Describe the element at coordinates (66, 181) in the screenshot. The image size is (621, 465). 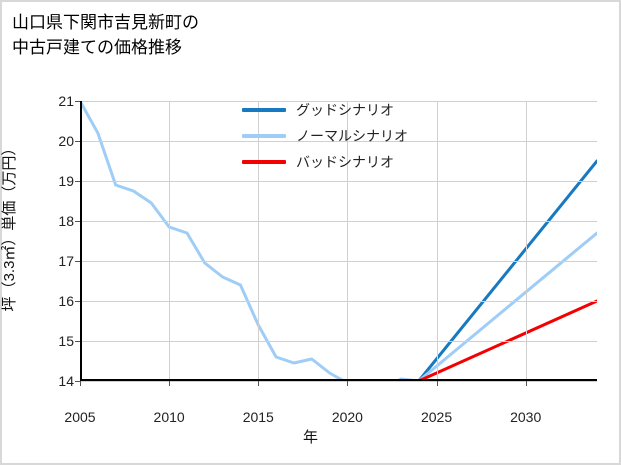
I see `y-axis-tick-label: 19` at that location.